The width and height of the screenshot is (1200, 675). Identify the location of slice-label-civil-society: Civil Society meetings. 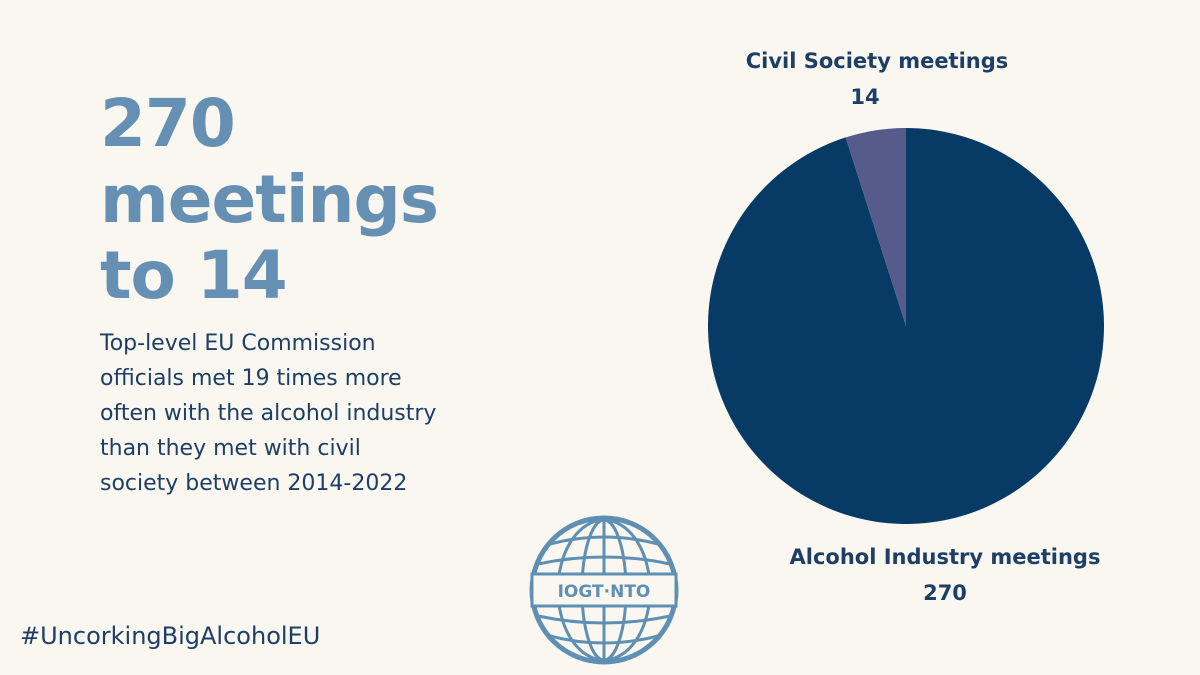
(877, 61).